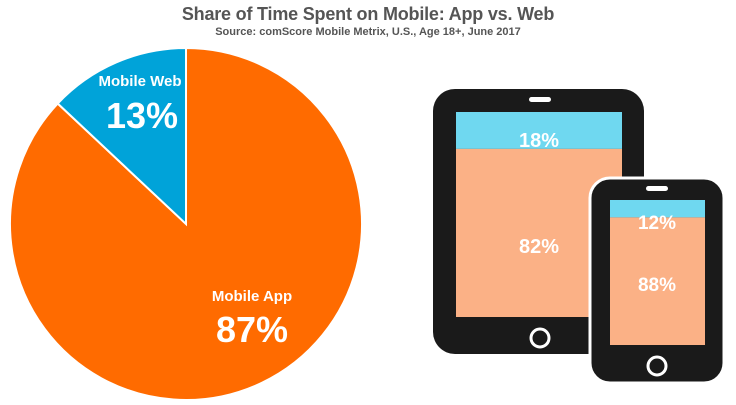  What do you see at coordinates (252, 296) in the screenshot?
I see `pie-label-app-name: Mobile App` at bounding box center [252, 296].